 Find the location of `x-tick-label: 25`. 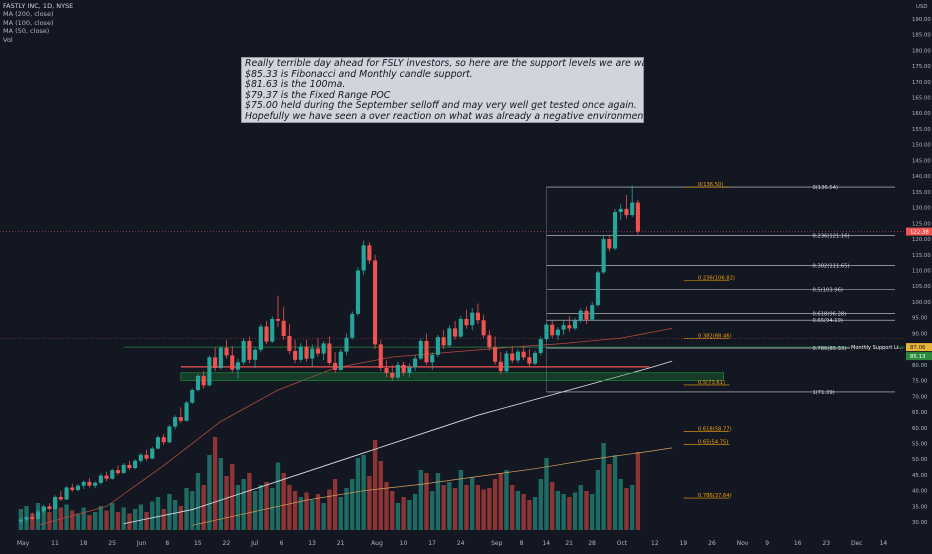

x-tick-label: 25 is located at coordinates (112, 543).